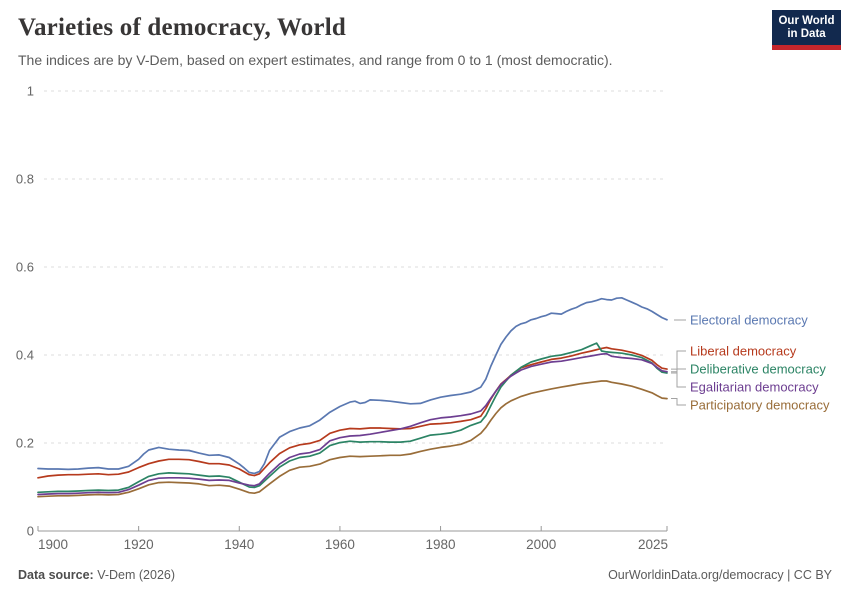 This screenshot has height=600, width=850. Describe the element at coordinates (760, 405) in the screenshot. I see `legend-label: Participatory democracy` at that location.